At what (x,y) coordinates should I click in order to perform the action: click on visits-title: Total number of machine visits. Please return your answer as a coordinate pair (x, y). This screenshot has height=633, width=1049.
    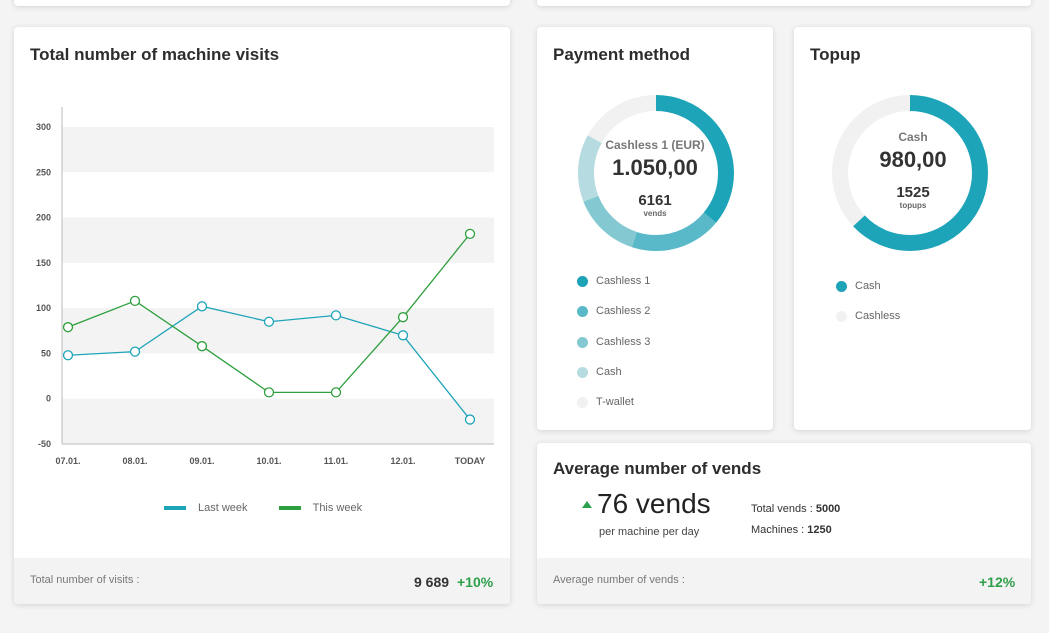
    Looking at the image, I should click on (155, 54).